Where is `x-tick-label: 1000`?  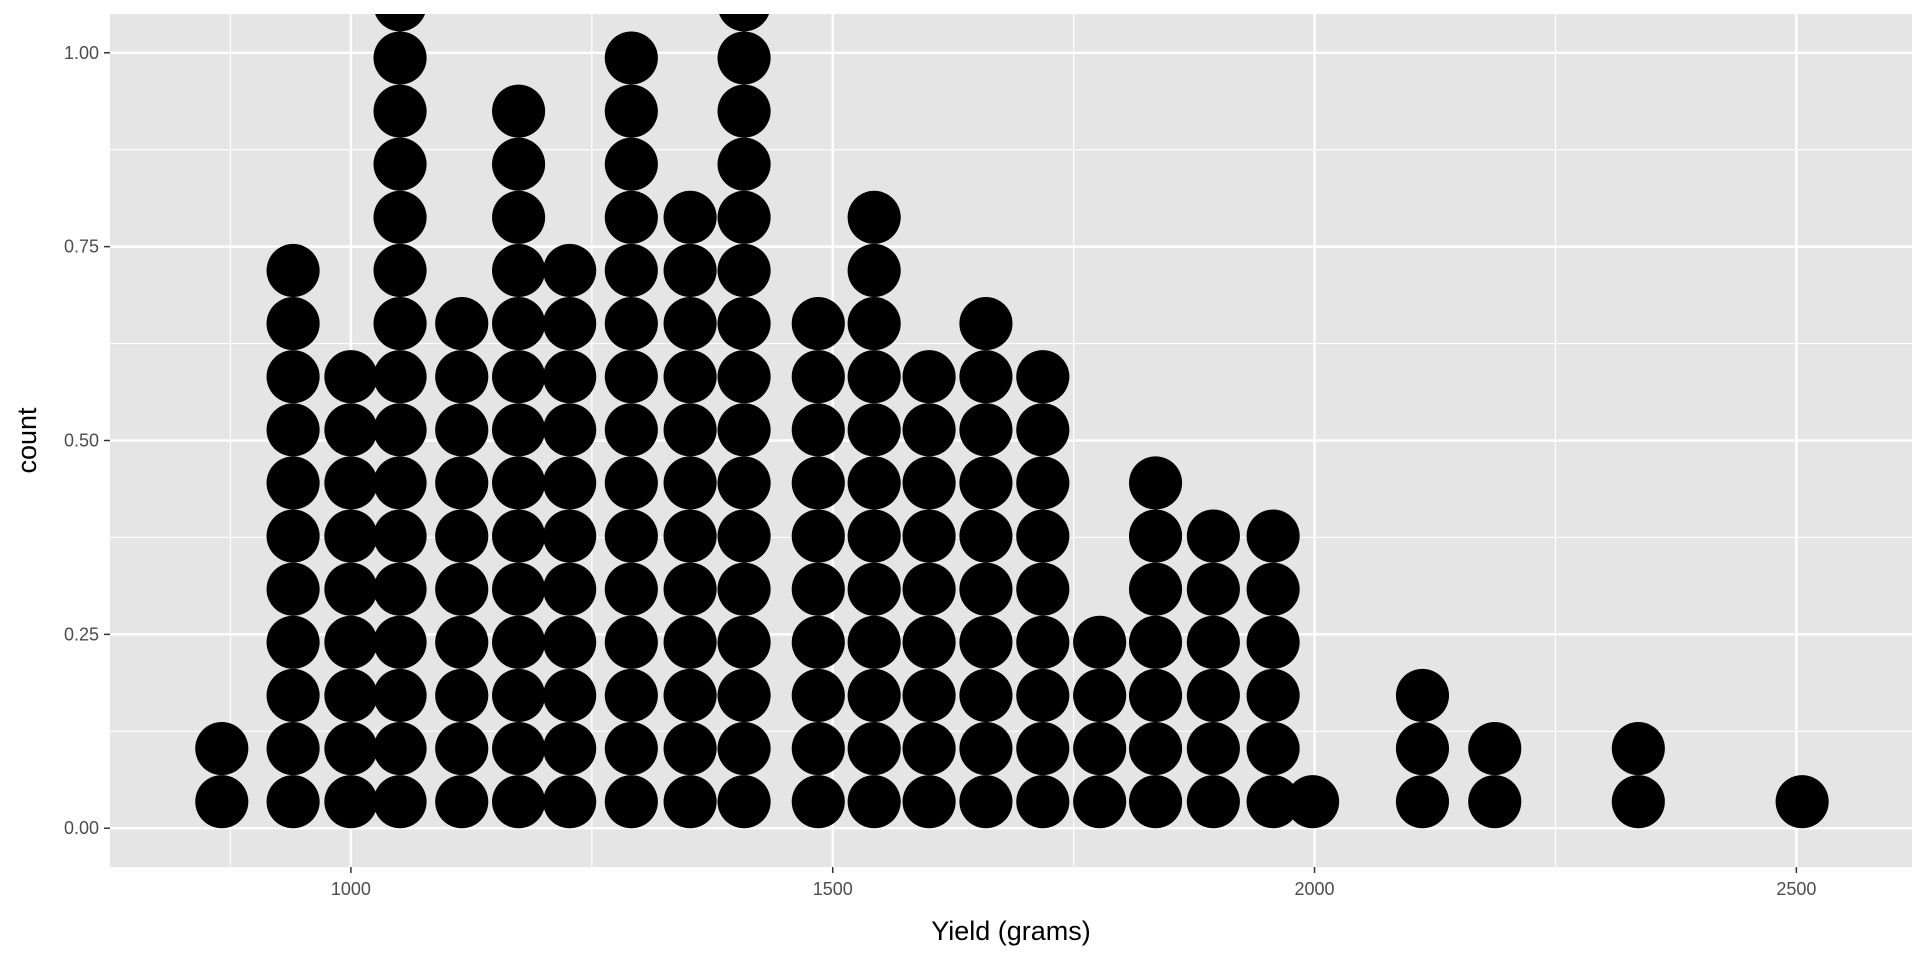 x-tick-label: 1000 is located at coordinates (351, 889).